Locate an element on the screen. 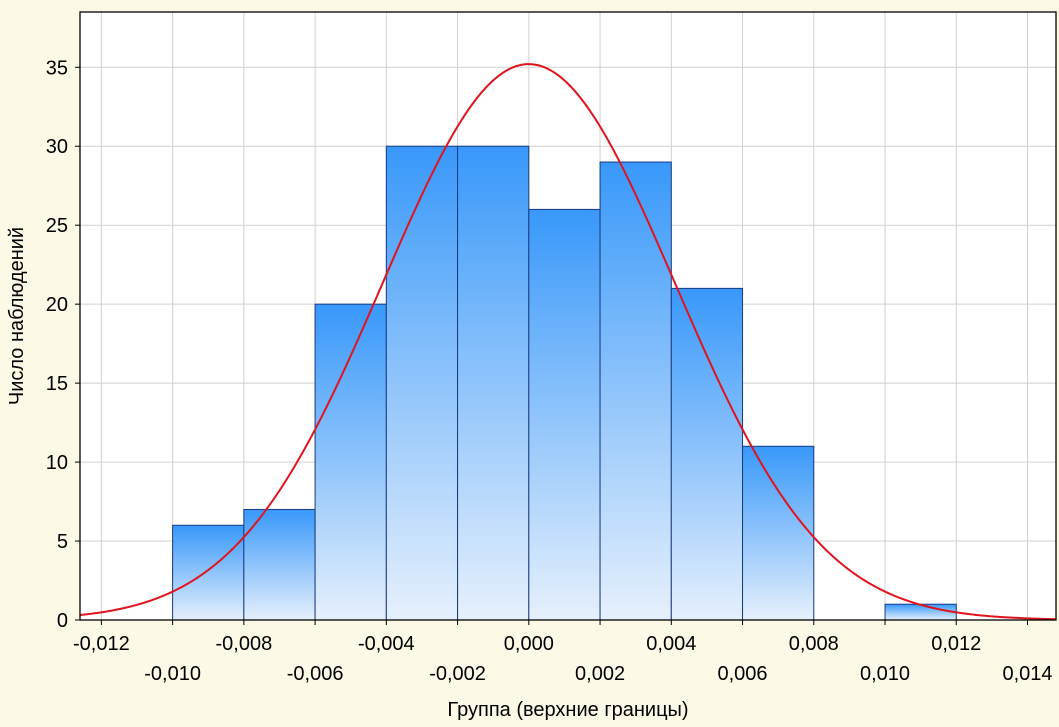 The width and height of the screenshot is (1059, 727). x-tick-label: 0,008 is located at coordinates (814, 644).